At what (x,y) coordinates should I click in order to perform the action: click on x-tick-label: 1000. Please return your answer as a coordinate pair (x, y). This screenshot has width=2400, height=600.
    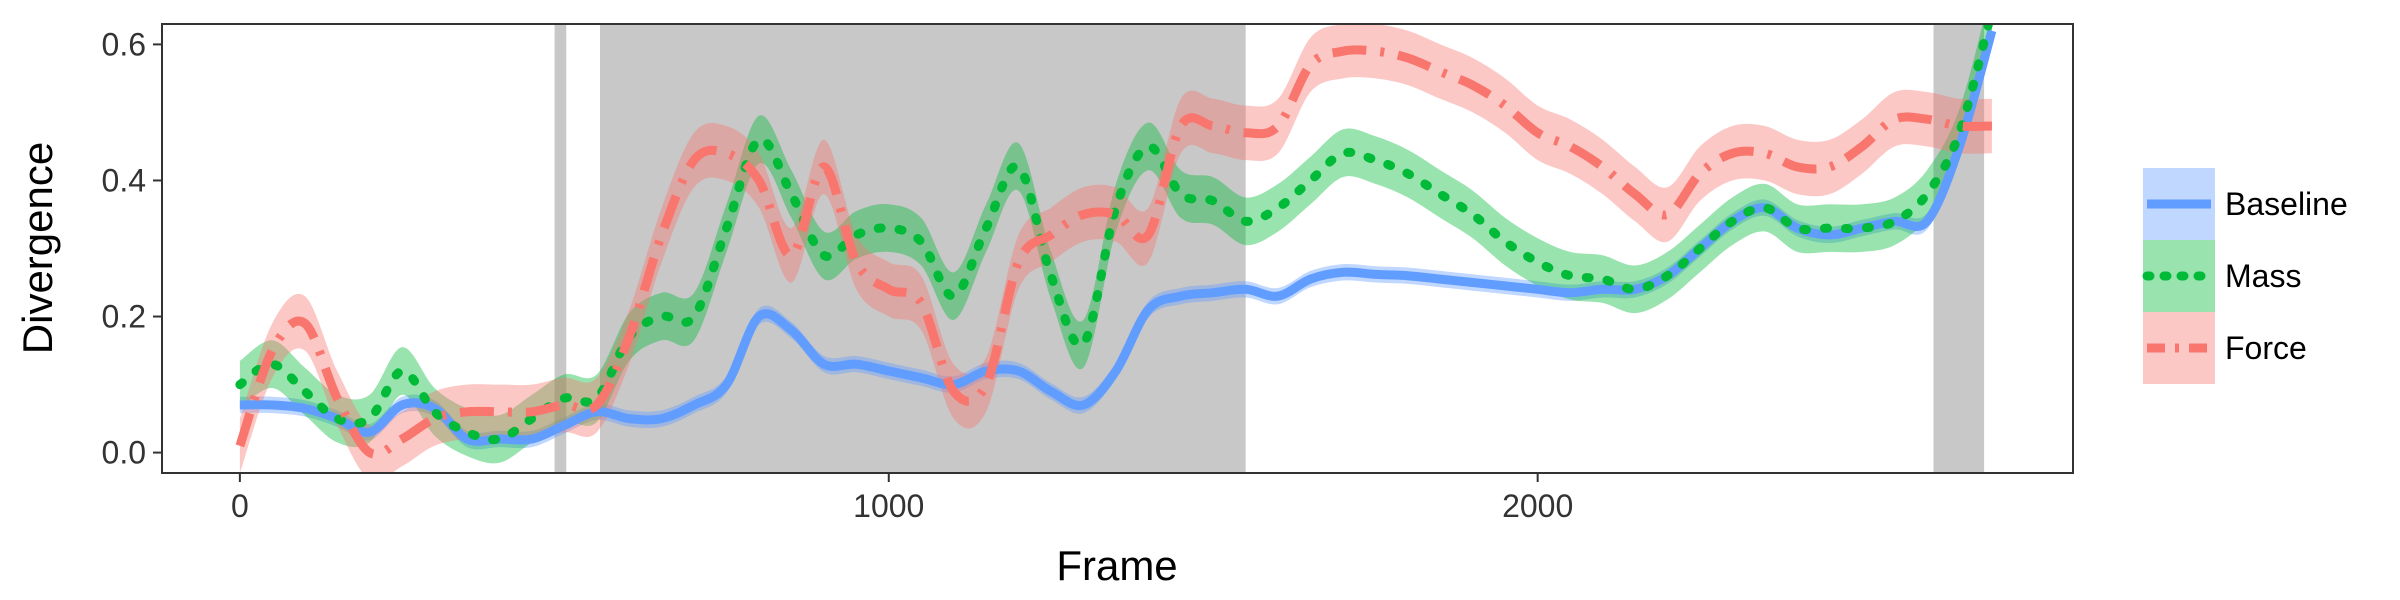
    Looking at the image, I should click on (888, 506).